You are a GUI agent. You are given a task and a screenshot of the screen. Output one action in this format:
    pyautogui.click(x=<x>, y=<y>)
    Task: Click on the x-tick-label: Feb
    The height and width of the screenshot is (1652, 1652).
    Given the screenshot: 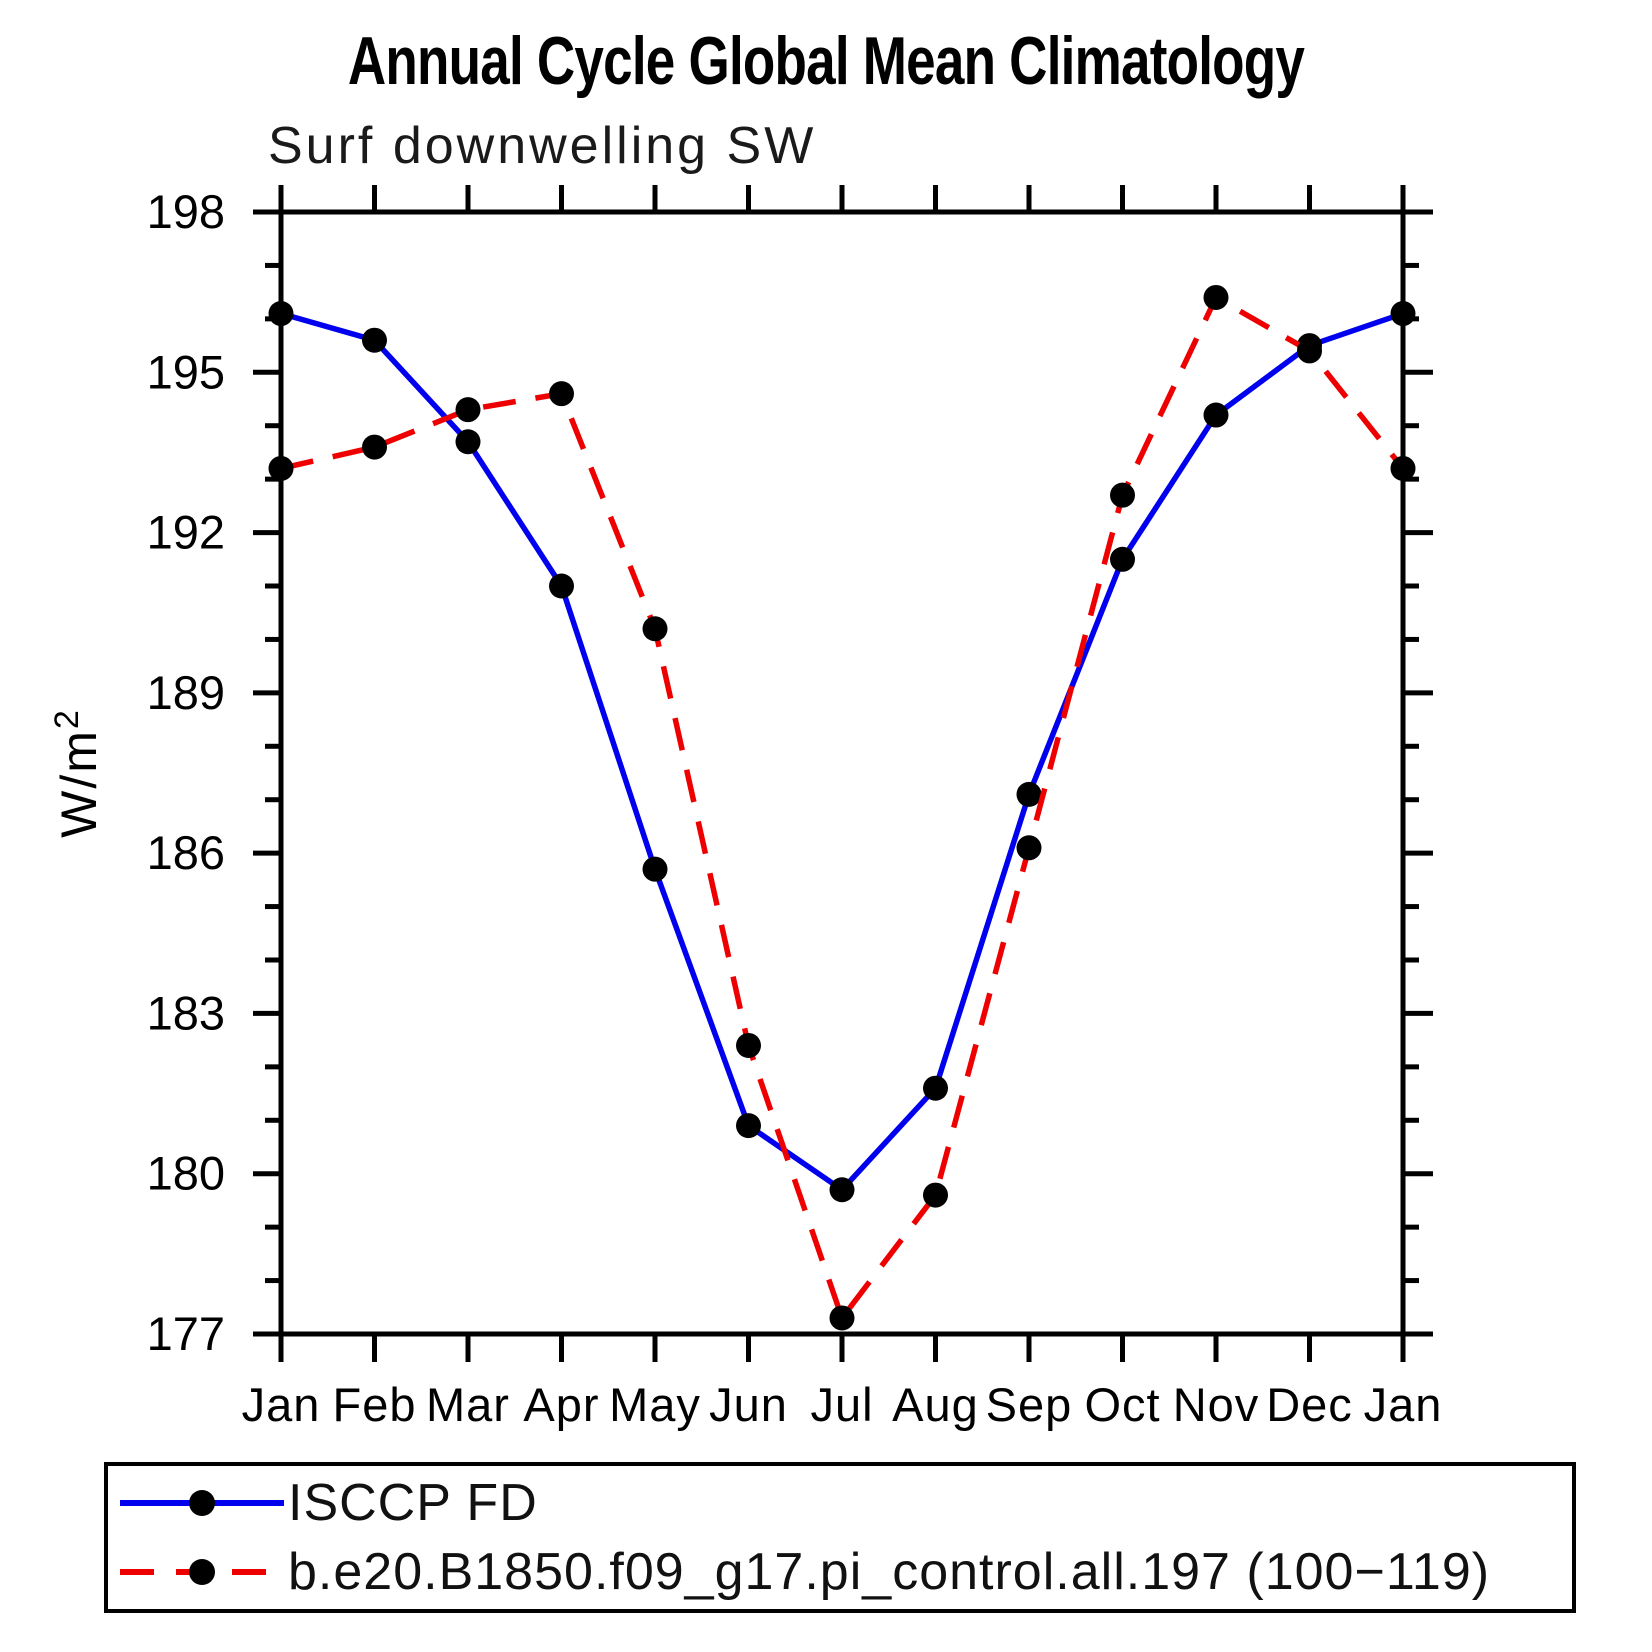 What is the action you would take?
    pyautogui.click(x=375, y=1404)
    